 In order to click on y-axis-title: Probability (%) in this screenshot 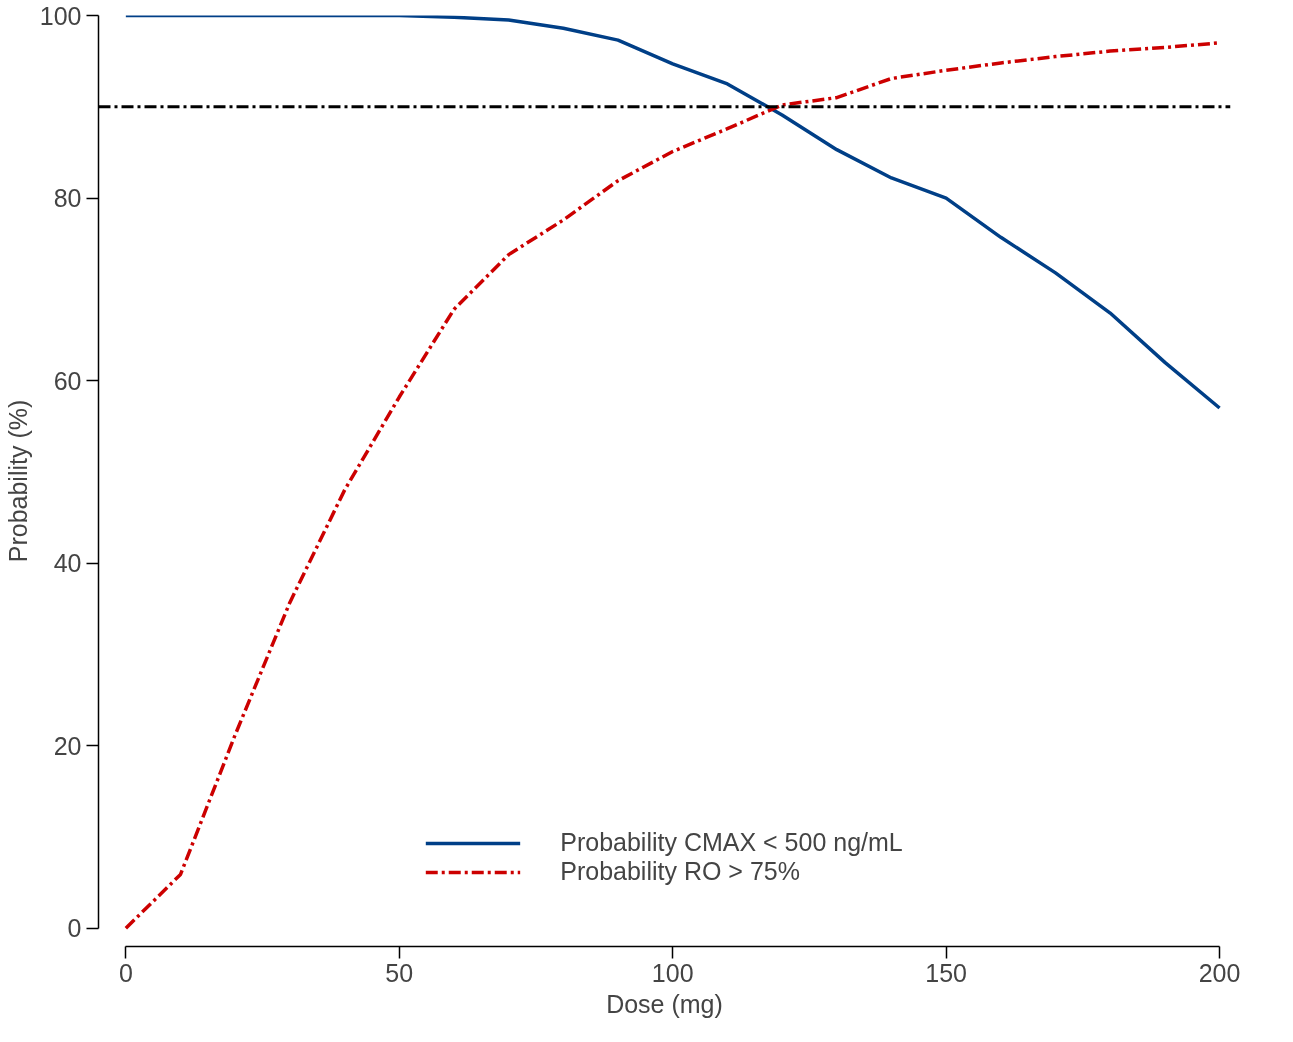, I will do `click(17, 481)`.